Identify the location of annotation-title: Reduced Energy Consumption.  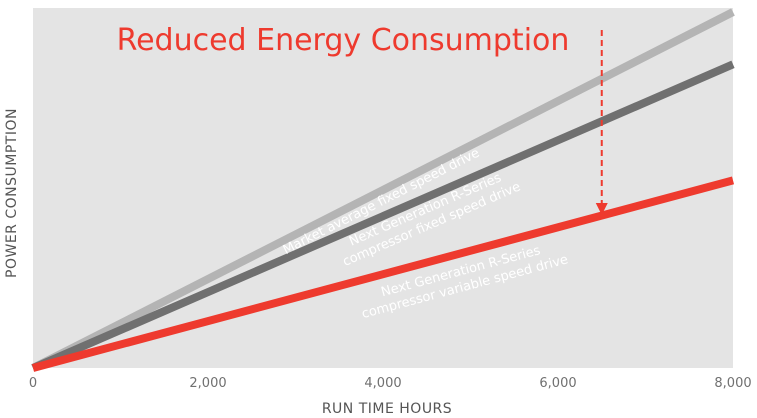
(343, 40).